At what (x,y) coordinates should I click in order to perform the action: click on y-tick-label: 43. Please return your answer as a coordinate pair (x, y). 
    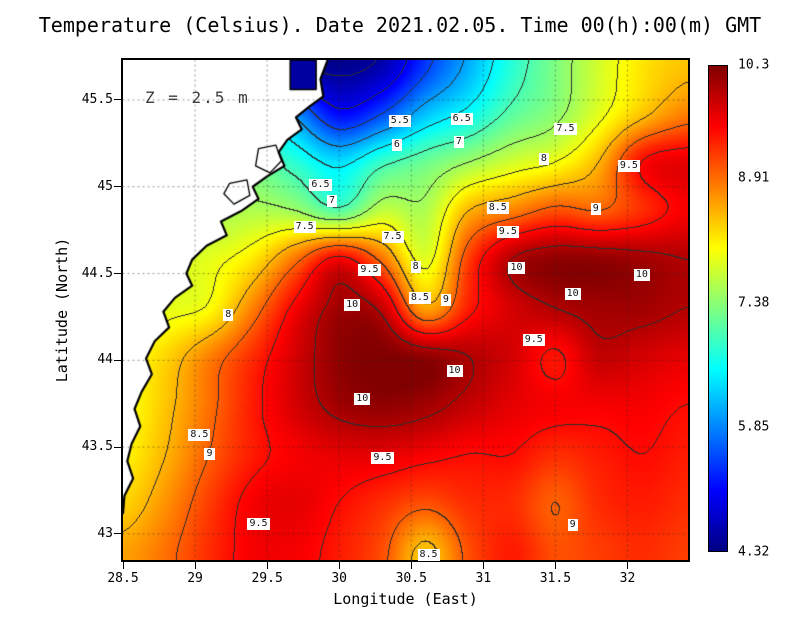
    Looking at the image, I should click on (105, 533).